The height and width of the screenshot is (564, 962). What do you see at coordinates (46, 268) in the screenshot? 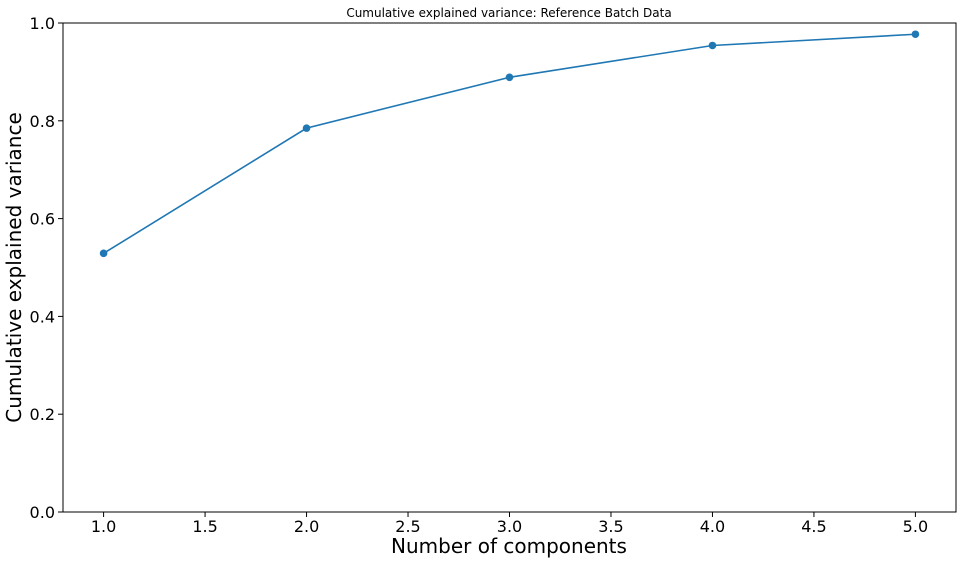
I see `y-axis: 0.0 0.2 0.4 0.6 0.8 1.0` at bounding box center [46, 268].